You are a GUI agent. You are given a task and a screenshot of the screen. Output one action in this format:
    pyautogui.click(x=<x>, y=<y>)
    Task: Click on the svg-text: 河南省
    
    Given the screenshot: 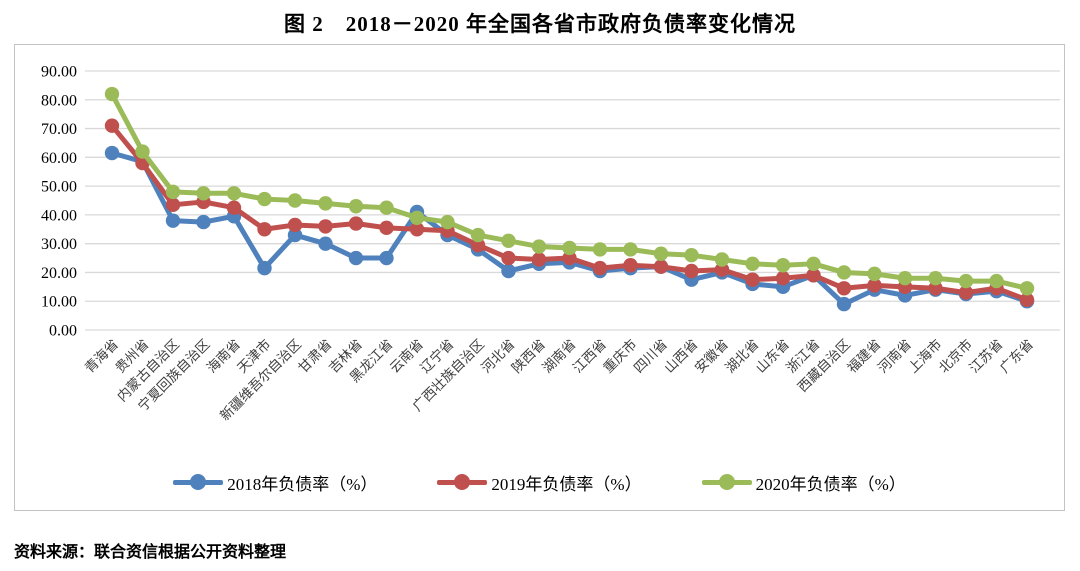 What is the action you would take?
    pyautogui.click(x=894, y=356)
    